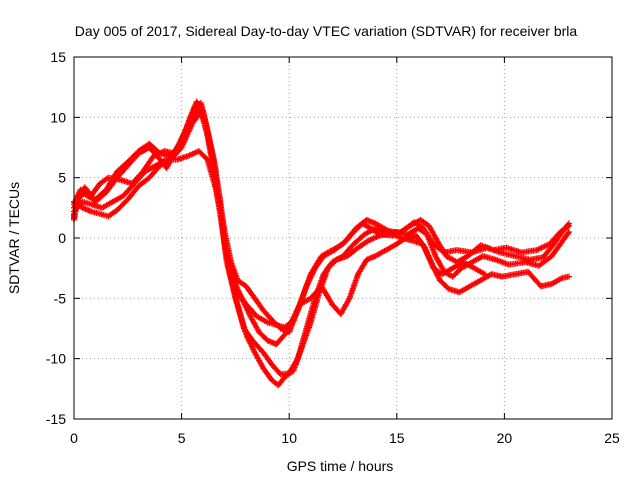 The image size is (640, 480). What do you see at coordinates (58, 117) in the screenshot?
I see `y-tick-label: 10` at bounding box center [58, 117].